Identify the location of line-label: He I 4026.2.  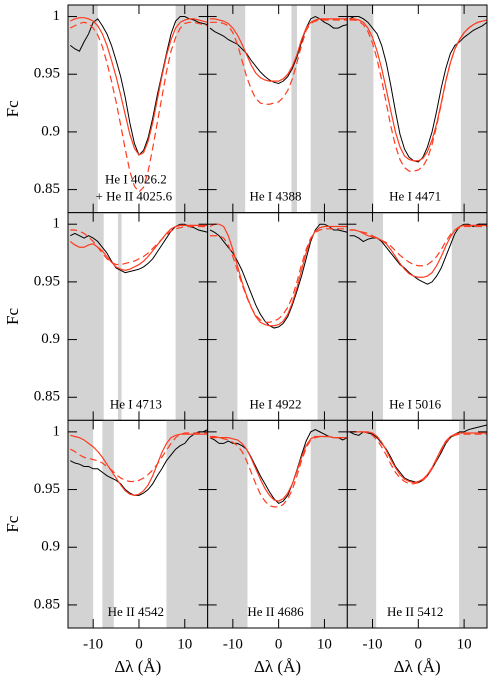
(136, 179).